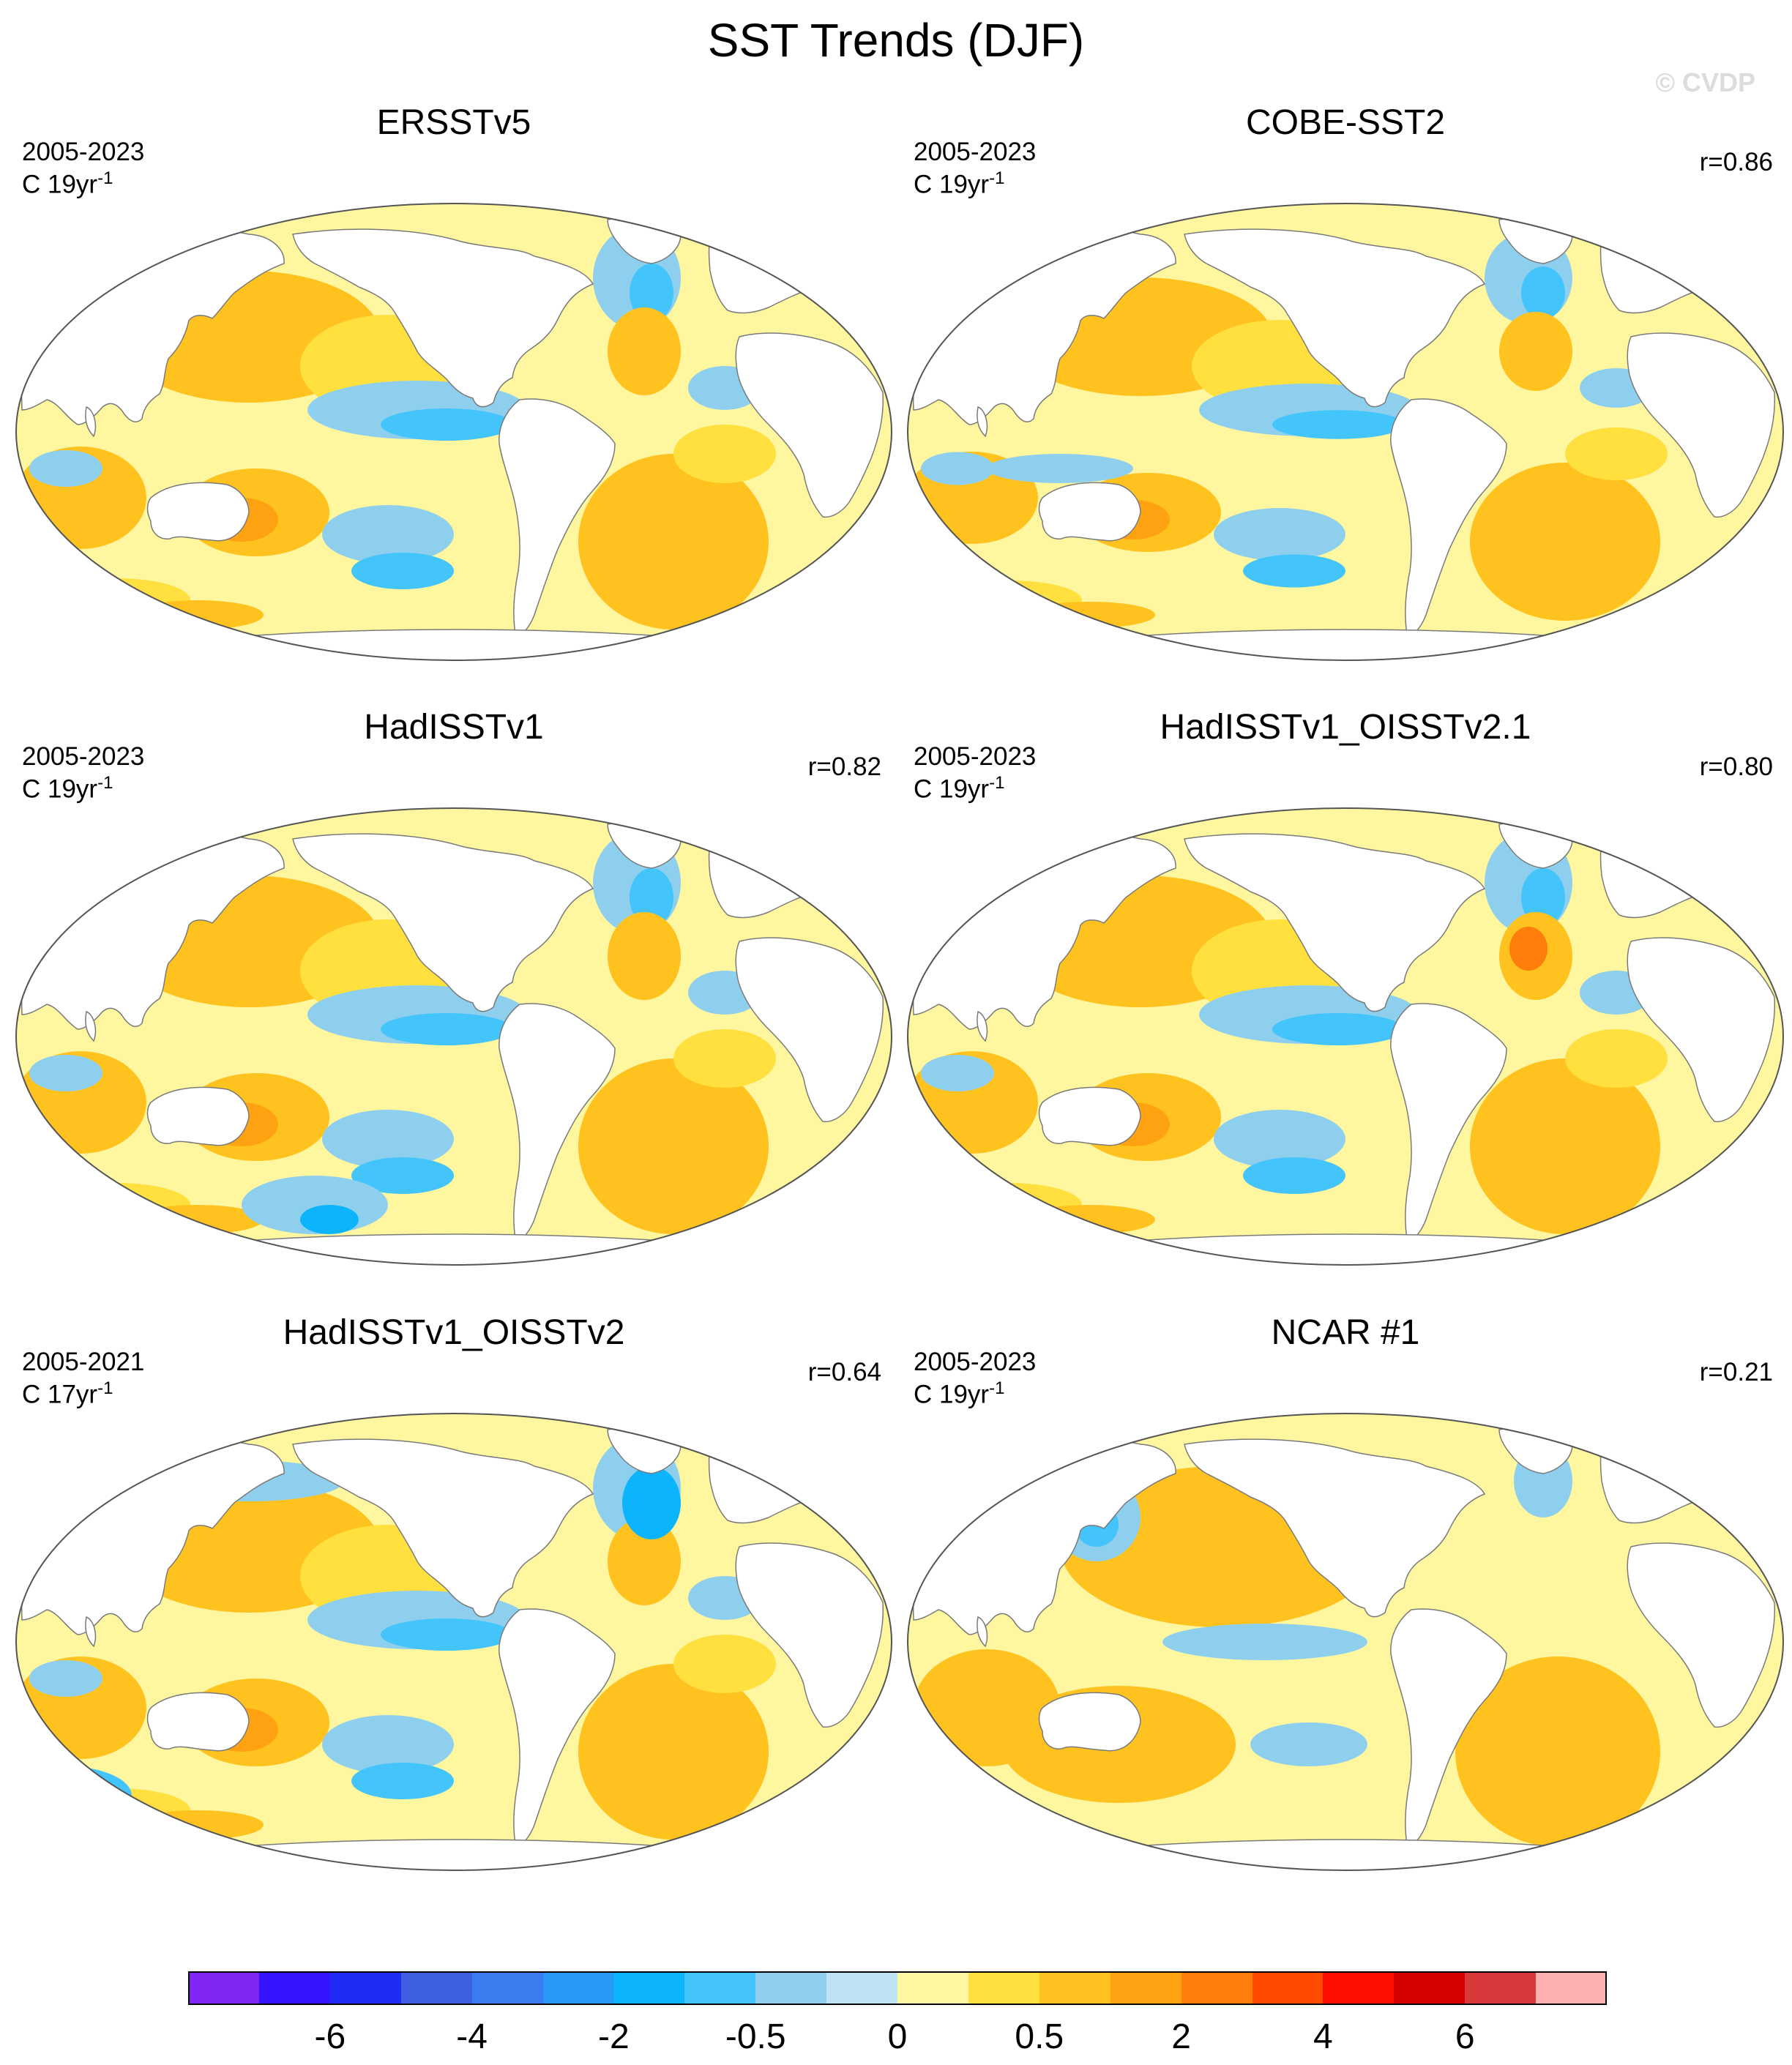 Image resolution: width=1792 pixels, height=2065 pixels. Describe the element at coordinates (1345, 1332) in the screenshot. I see `panel-title: NCAR #1` at that location.